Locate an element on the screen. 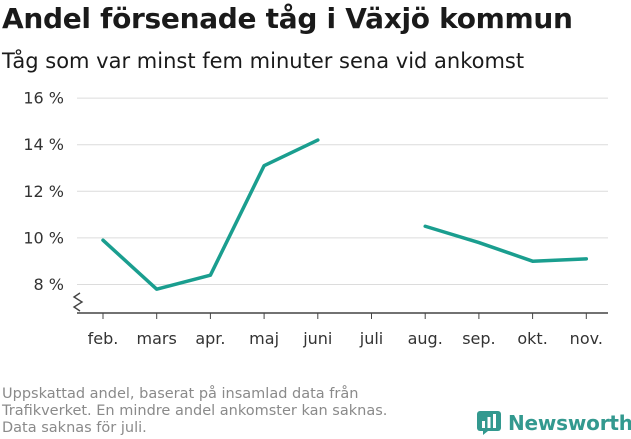  brand-logo: Newsworthy is located at coordinates (553, 423).